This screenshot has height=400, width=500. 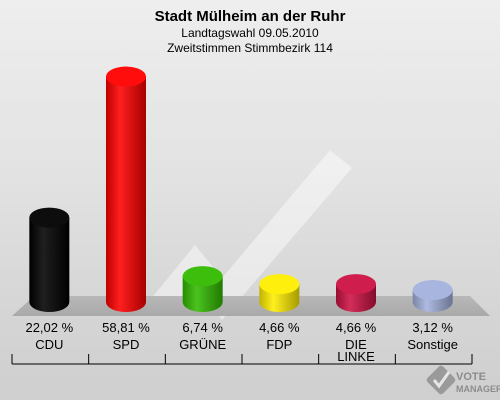 I want to click on bar-fdp, so click(x=279, y=293).